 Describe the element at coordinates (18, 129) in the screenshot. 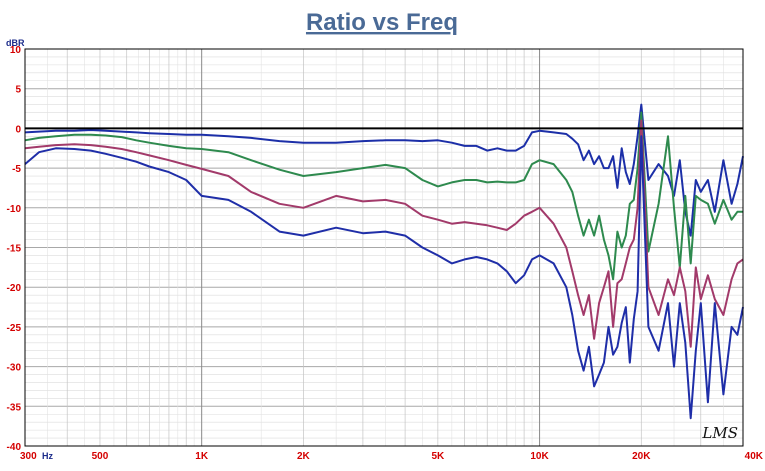

I see `y-tick-label: 0` at that location.